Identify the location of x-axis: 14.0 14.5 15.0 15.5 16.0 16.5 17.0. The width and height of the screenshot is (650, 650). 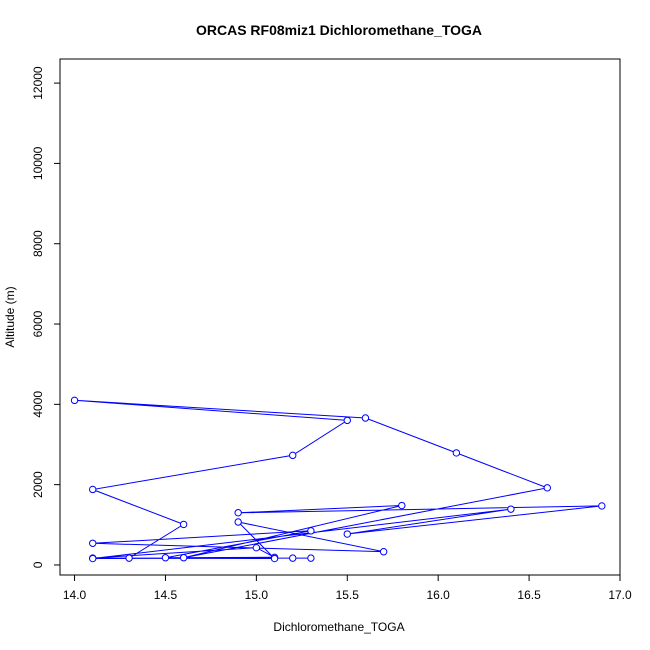
(347, 588).